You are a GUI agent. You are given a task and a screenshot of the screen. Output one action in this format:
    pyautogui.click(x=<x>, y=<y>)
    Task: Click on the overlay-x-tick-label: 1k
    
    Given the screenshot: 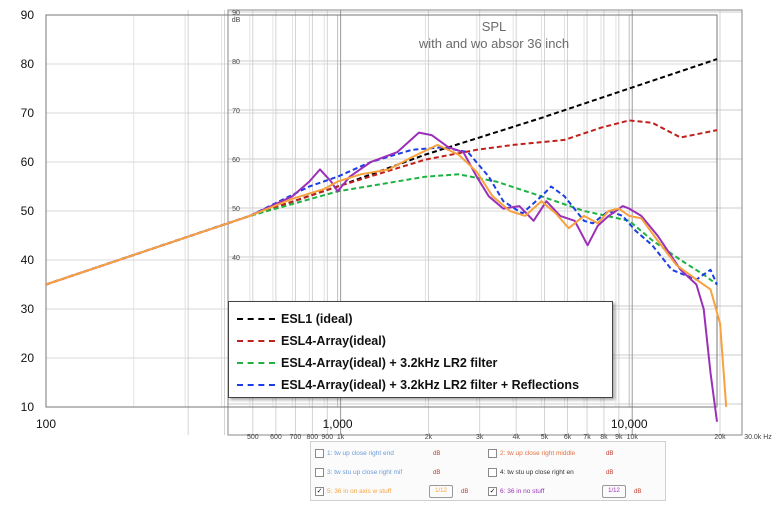 What is the action you would take?
    pyautogui.click(x=341, y=437)
    